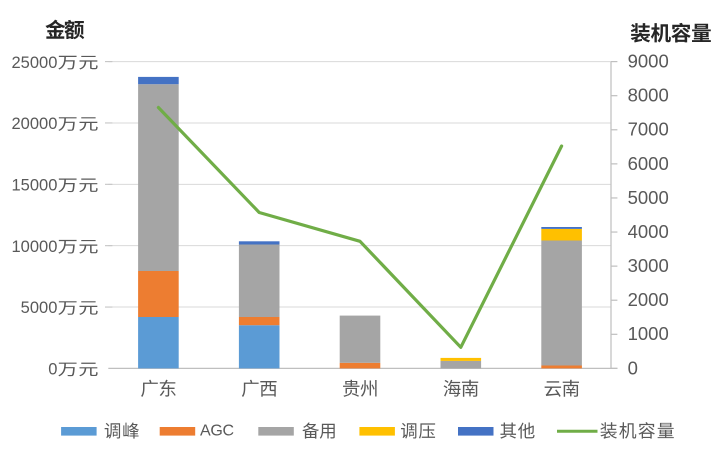 The width and height of the screenshot is (722, 452). Describe the element at coordinates (648, 95) in the screenshot. I see `svg-text: 8000` at that location.